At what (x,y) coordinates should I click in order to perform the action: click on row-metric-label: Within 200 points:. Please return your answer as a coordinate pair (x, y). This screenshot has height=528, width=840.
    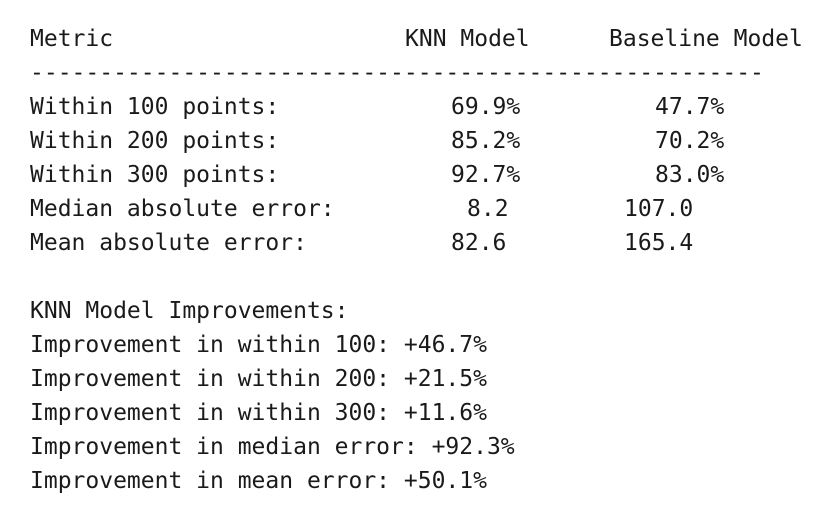
    Looking at the image, I should click on (155, 141).